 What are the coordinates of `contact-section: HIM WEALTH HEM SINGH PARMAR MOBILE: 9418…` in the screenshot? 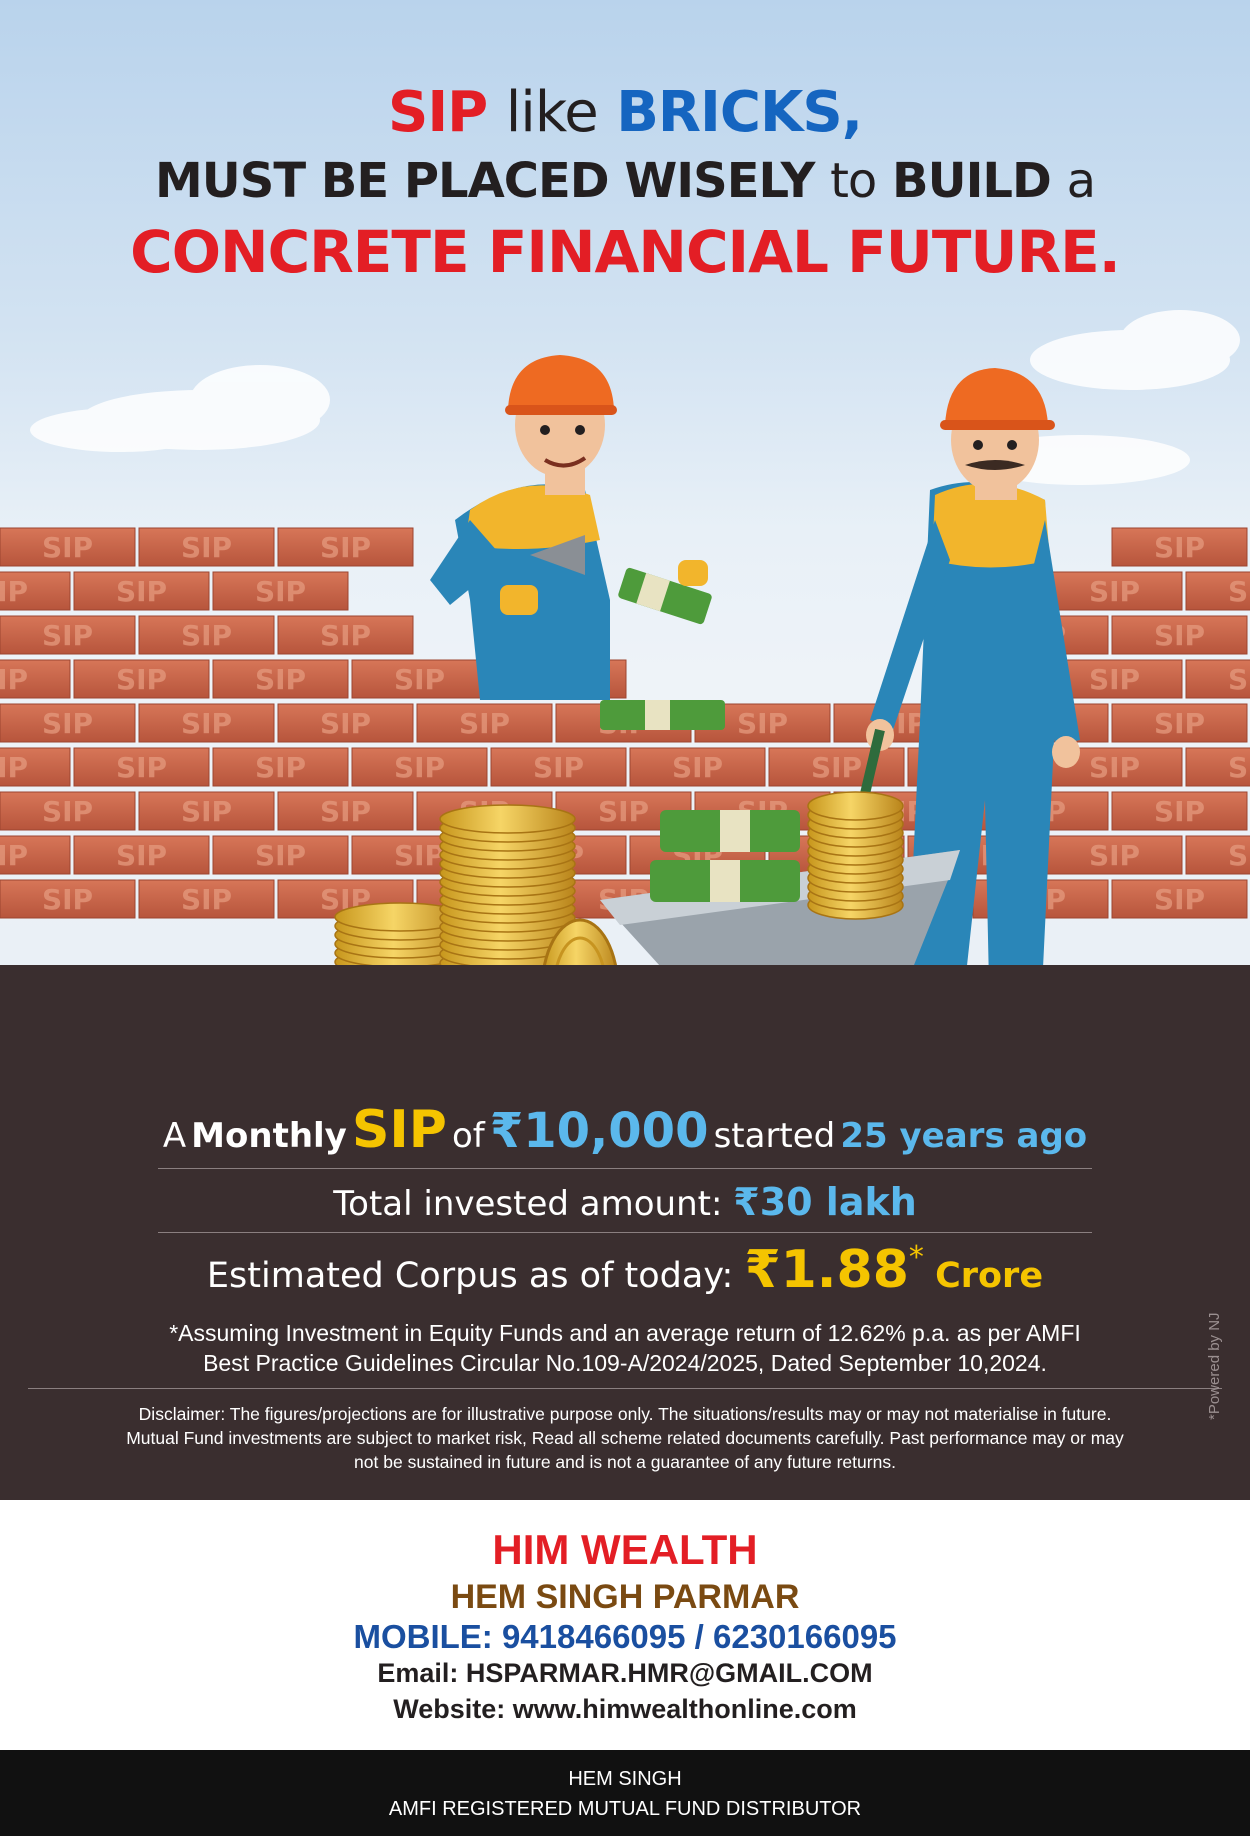 It's located at (625, 1625).